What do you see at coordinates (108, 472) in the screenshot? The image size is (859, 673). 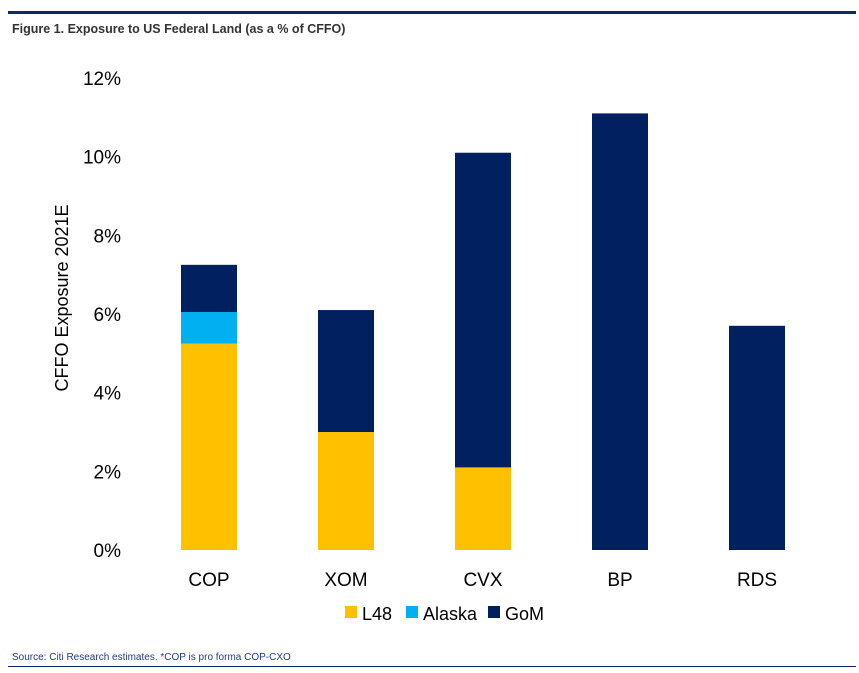 I see `y-tick-label: 2%` at bounding box center [108, 472].